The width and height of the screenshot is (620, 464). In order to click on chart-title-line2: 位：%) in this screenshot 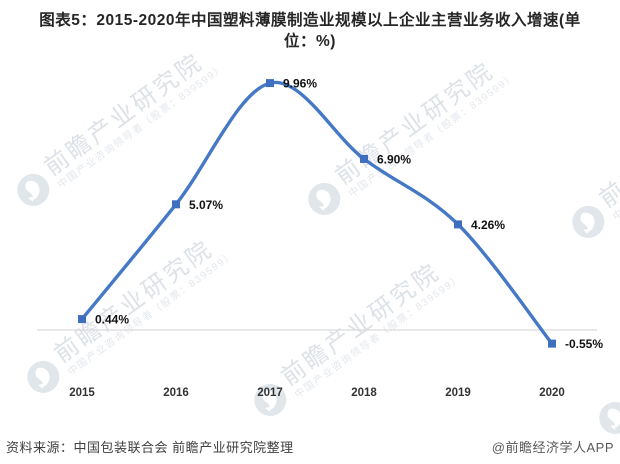, I will do `click(310, 41)`.